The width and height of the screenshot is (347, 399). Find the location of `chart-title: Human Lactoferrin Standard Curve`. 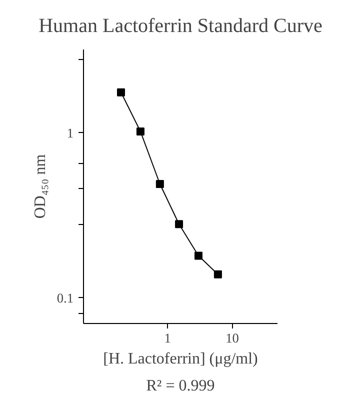

chart-title: Human Lactoferrin Standard Curve is located at coordinates (180, 26).